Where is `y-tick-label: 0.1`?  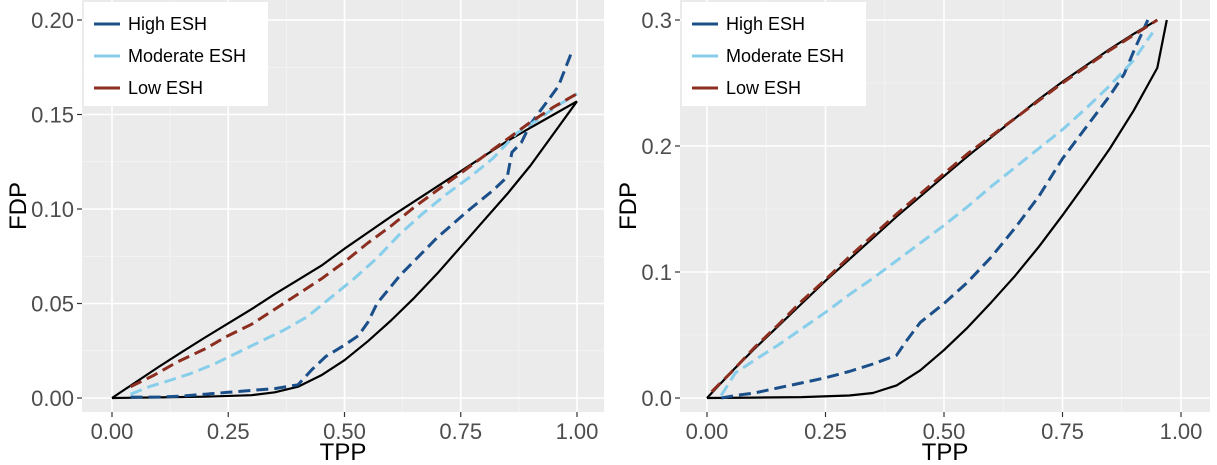 y-tick-label: 0.1 is located at coordinates (656, 272).